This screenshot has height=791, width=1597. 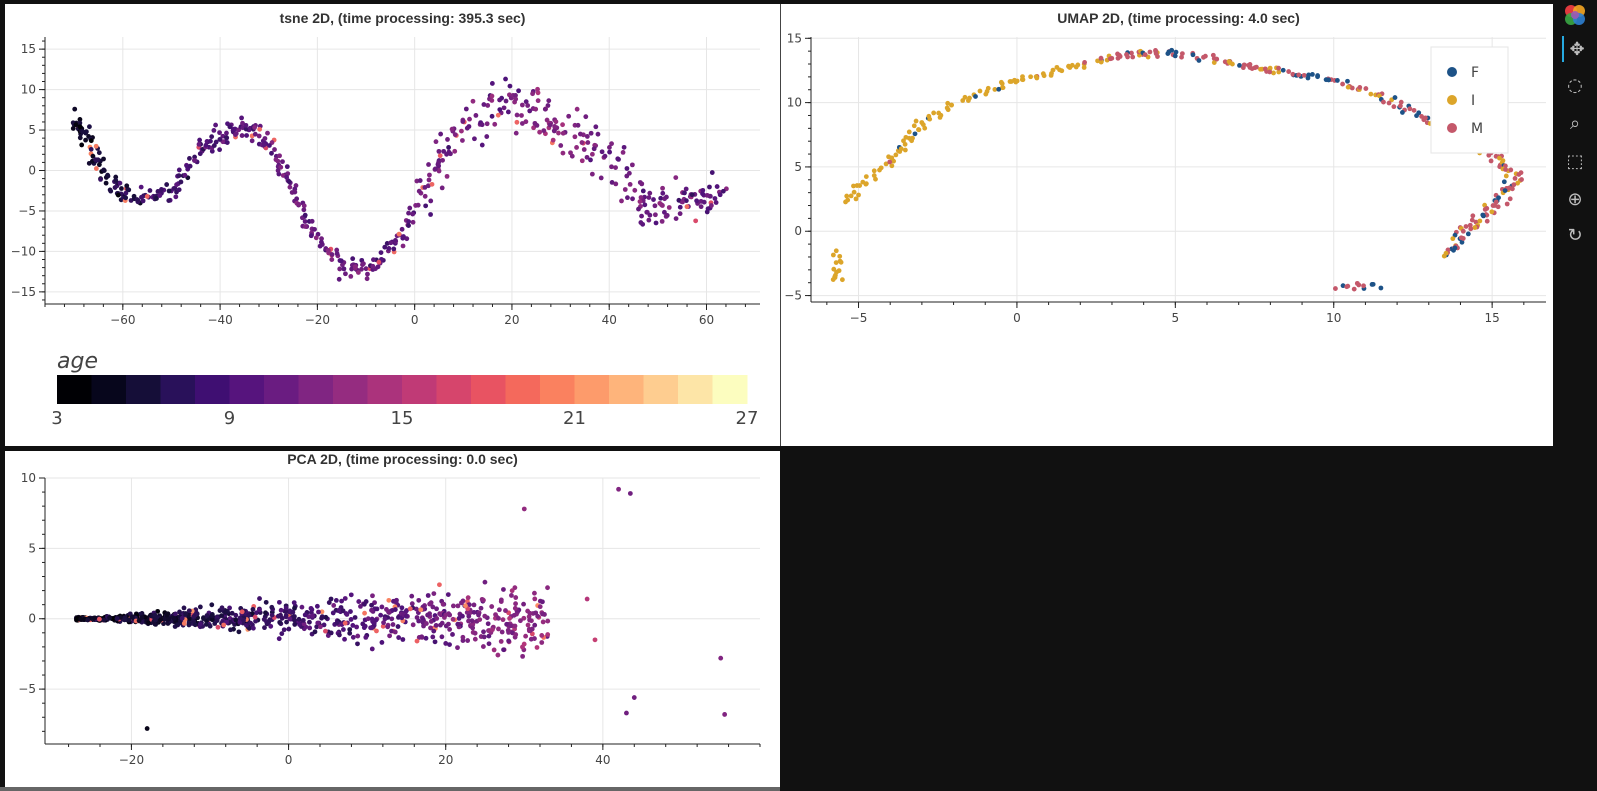 What do you see at coordinates (794, 38) in the screenshot?
I see `umap-y-tick-label: 15` at bounding box center [794, 38].